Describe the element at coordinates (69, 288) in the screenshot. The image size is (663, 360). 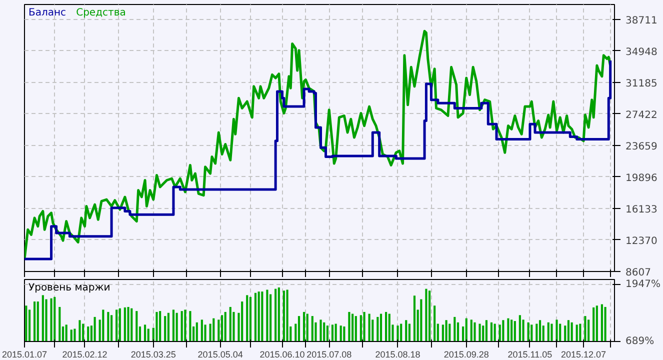
I see `chart-title: Уровень маржи` at that location.